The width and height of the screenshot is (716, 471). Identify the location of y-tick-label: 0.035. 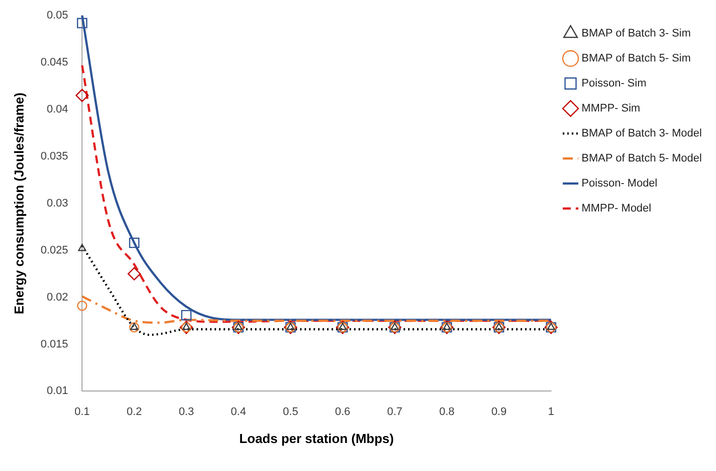
(54, 156).